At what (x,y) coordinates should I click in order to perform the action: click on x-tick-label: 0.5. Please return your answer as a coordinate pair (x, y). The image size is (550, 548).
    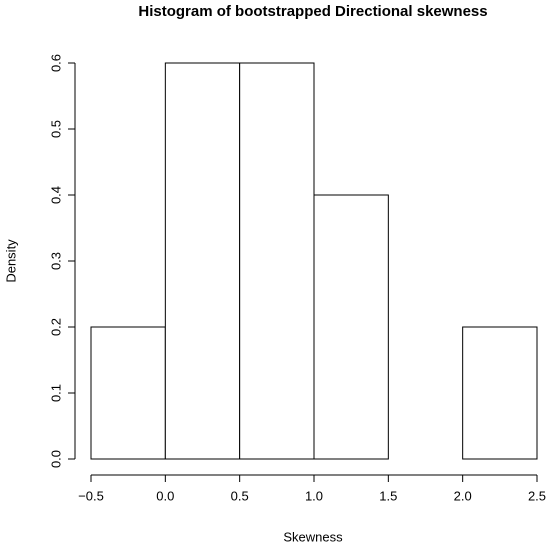
    Looking at the image, I should click on (240, 495).